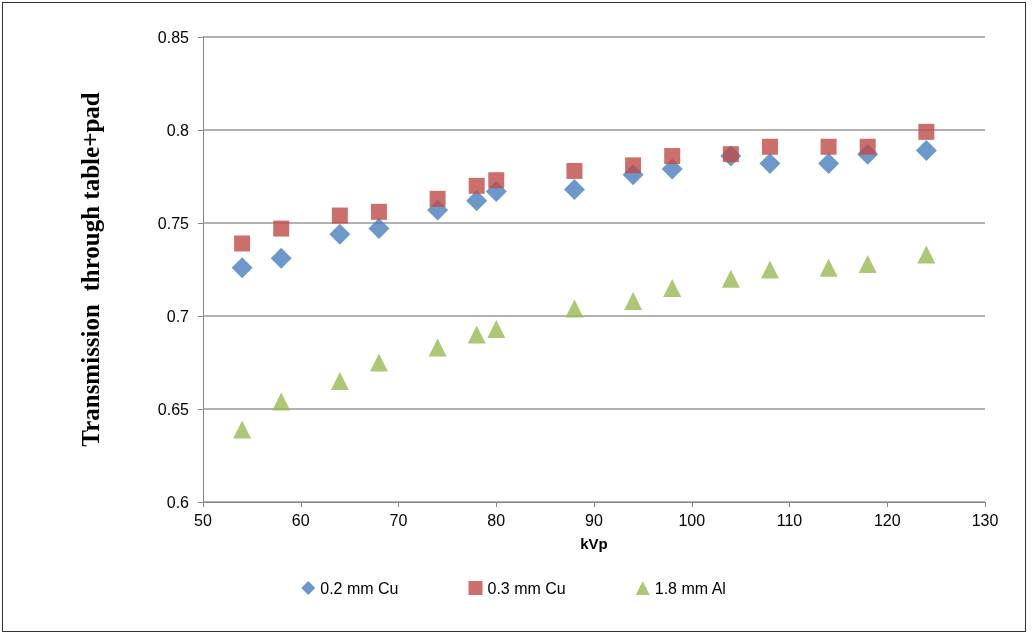 This screenshot has height=638, width=1032. I want to click on y-axis-title: Transmission through table+pad, so click(90, 269).